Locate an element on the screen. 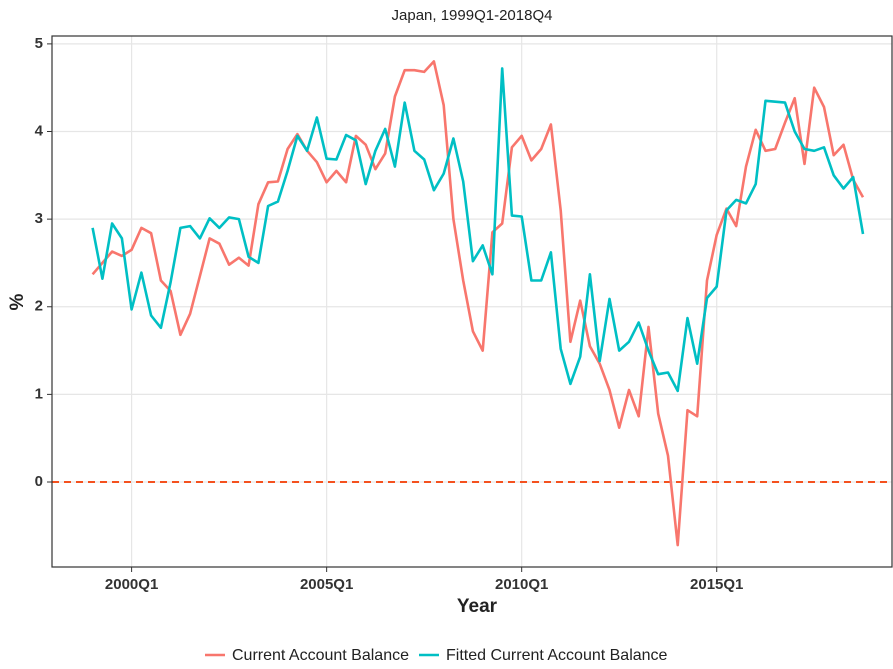 Image resolution: width=893 pixels, height=669 pixels. y-tick-label: 2 is located at coordinates (39, 306).